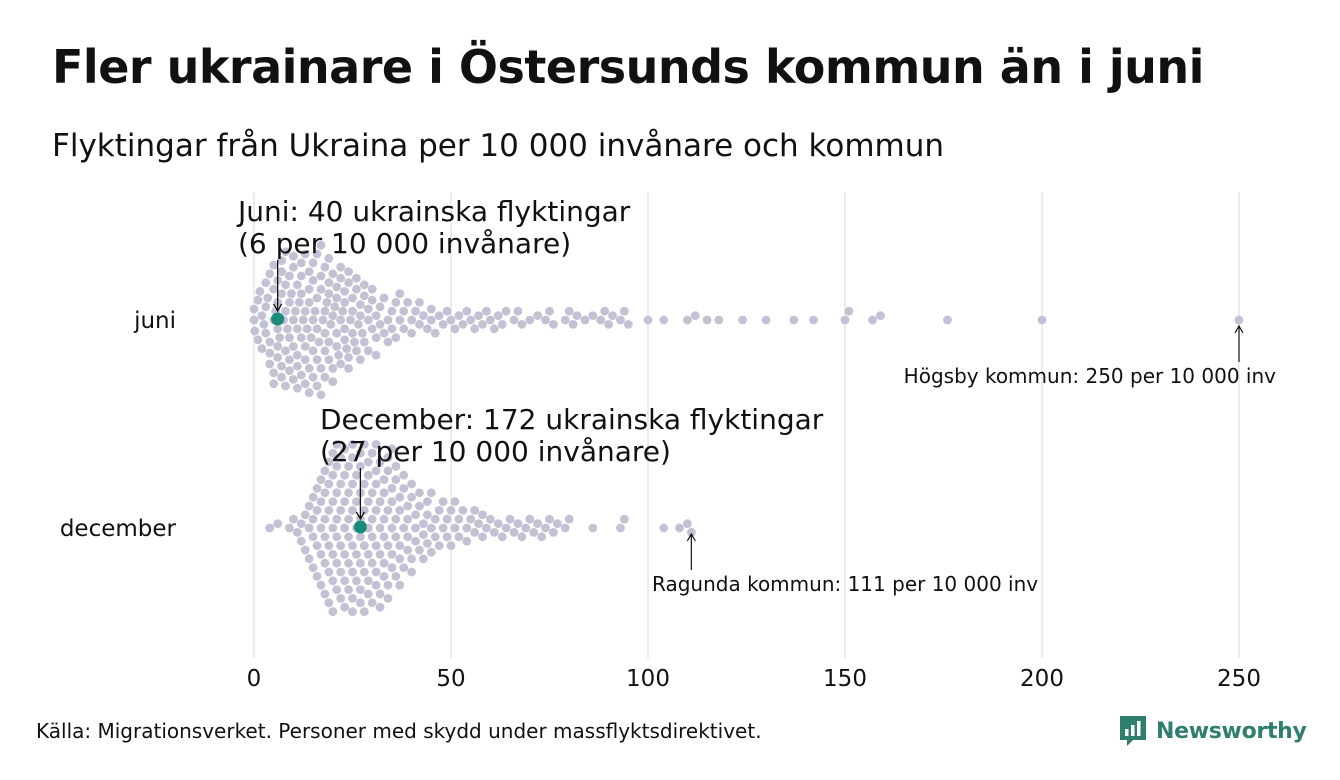 This screenshot has width=1340, height=780. I want to click on x-tick-label-50: 50, so click(450, 679).